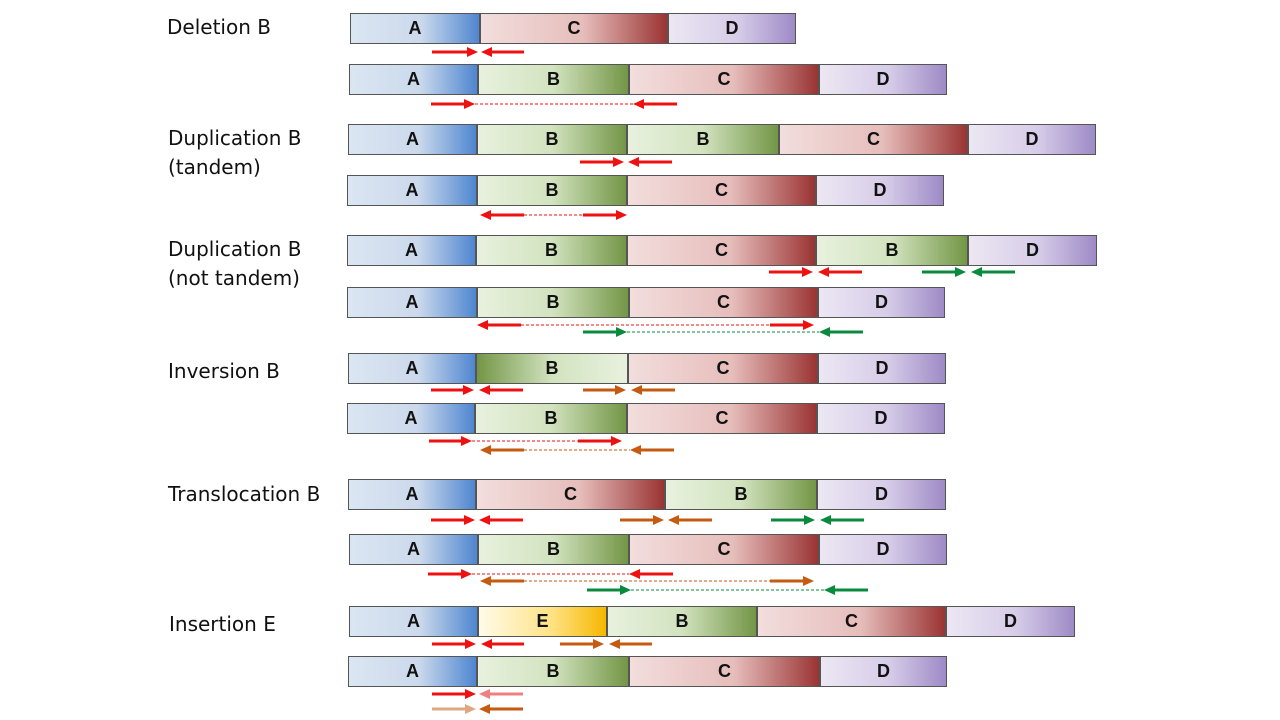 The image size is (1280, 720). I want to click on label-duplication-tandem-line1: Duplication B, so click(235, 138).